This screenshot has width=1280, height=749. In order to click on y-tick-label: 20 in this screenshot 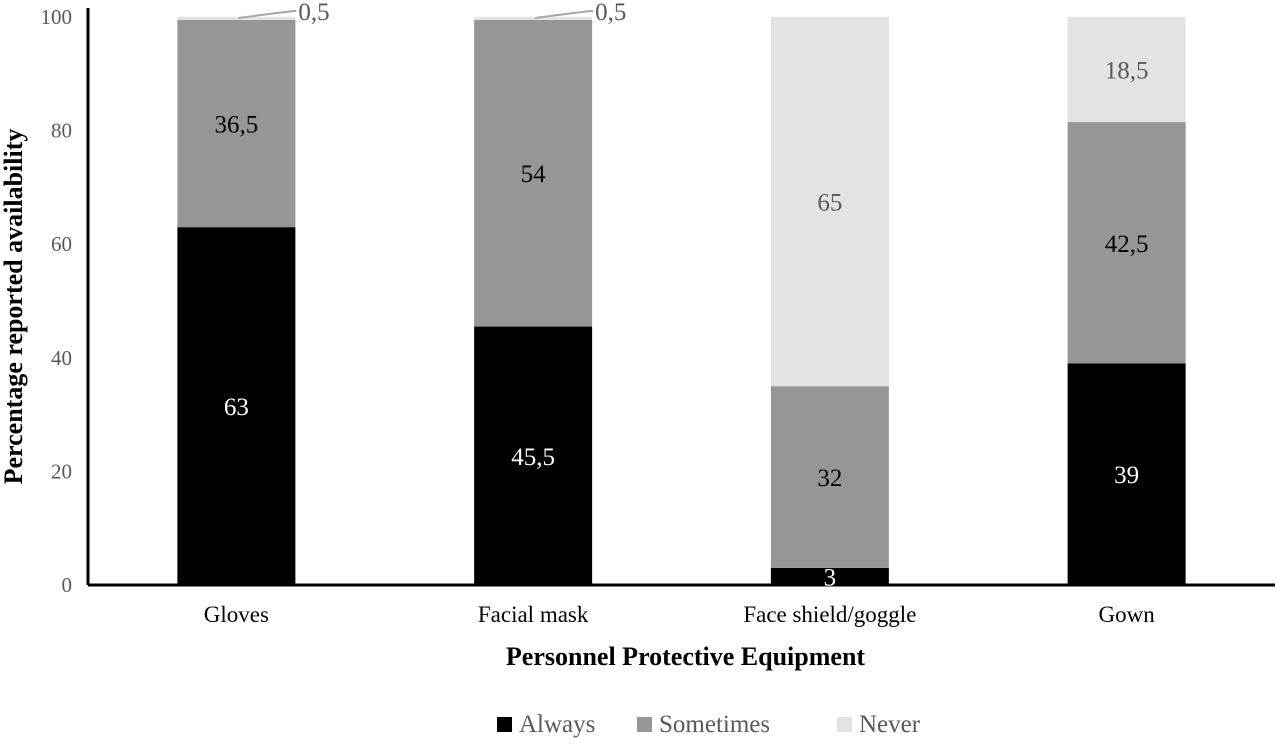, I will do `click(61, 471)`.